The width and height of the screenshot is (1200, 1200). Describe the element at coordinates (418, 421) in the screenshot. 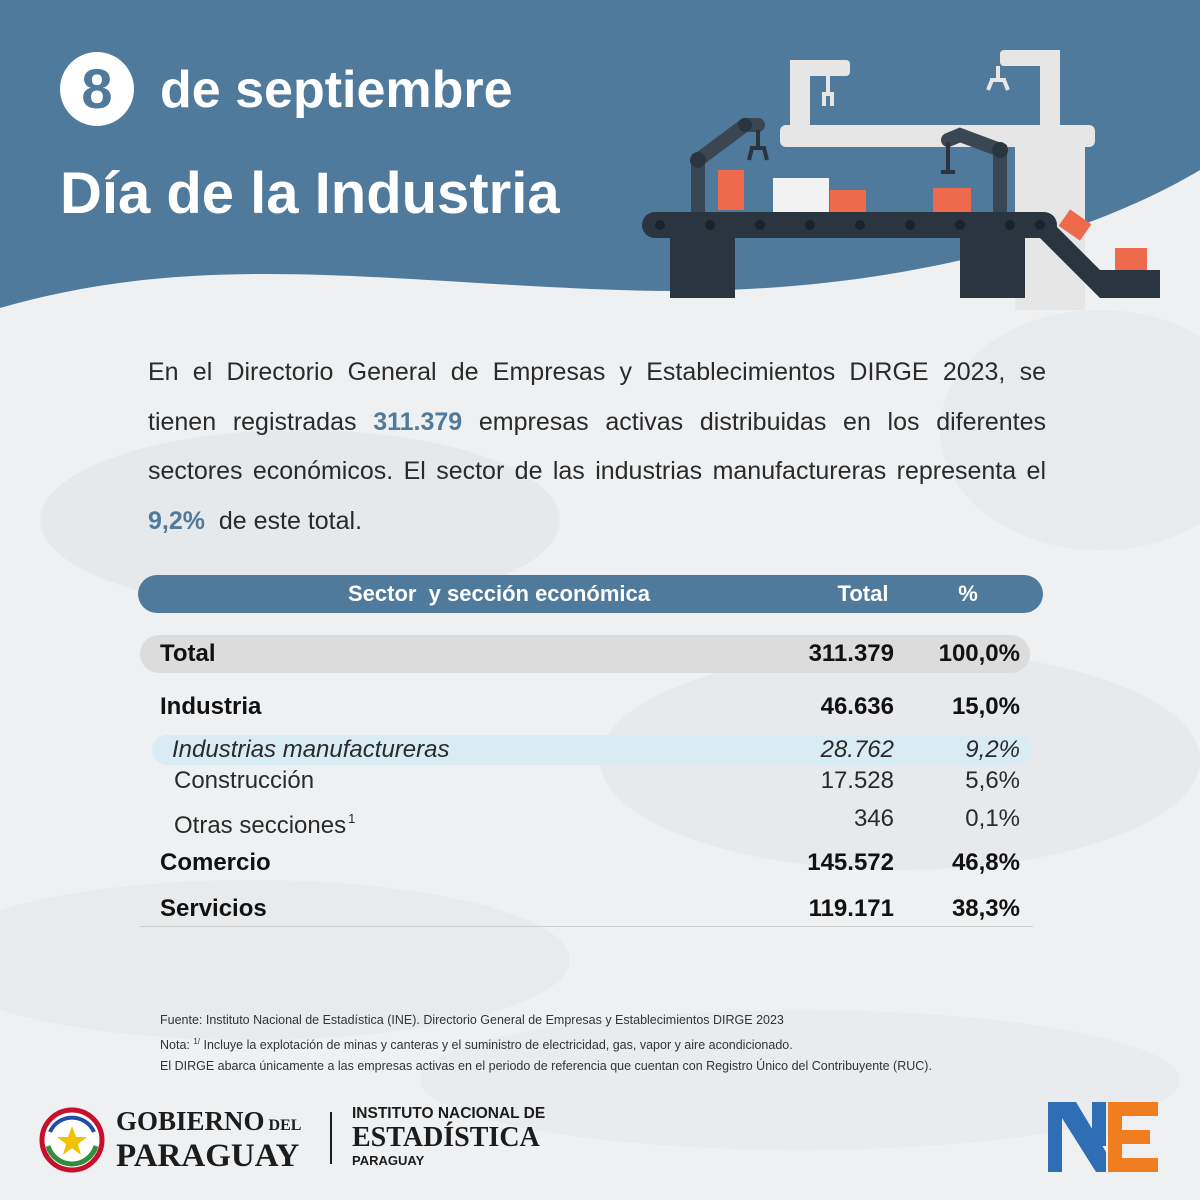

I see `intro-highlight-total: 311.379` at that location.